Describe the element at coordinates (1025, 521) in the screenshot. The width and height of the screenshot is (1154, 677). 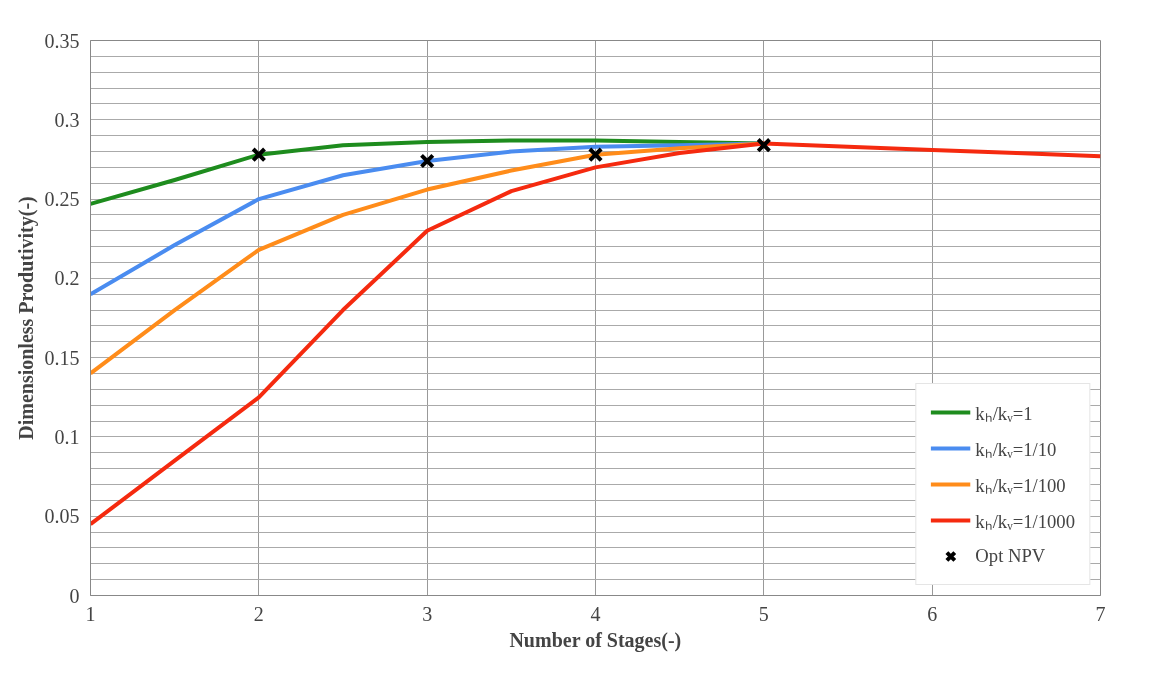
I see `legend-label: kₕ/kᵥ=1/1000` at that location.